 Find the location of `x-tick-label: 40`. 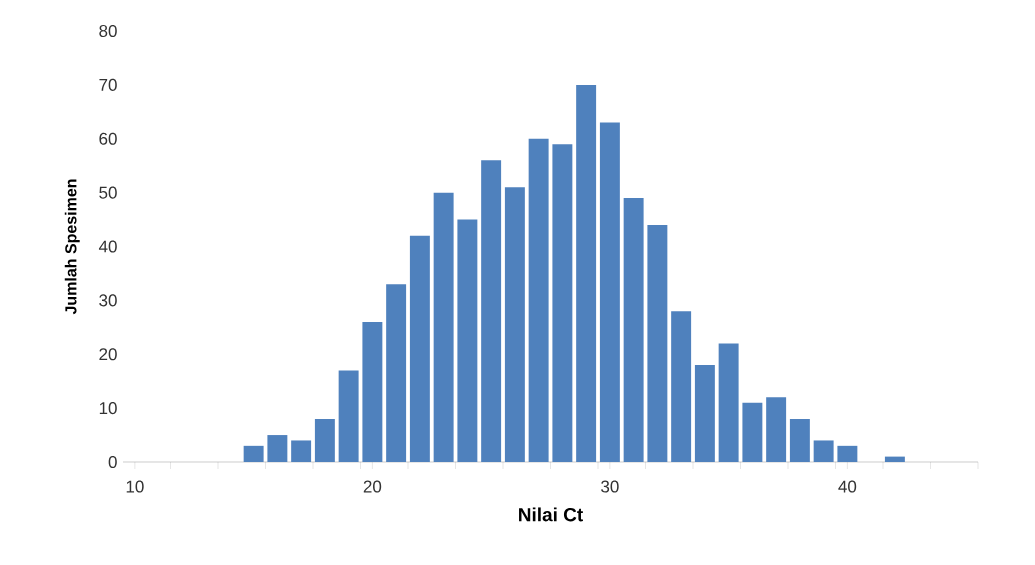

x-tick-label: 40 is located at coordinates (847, 486).